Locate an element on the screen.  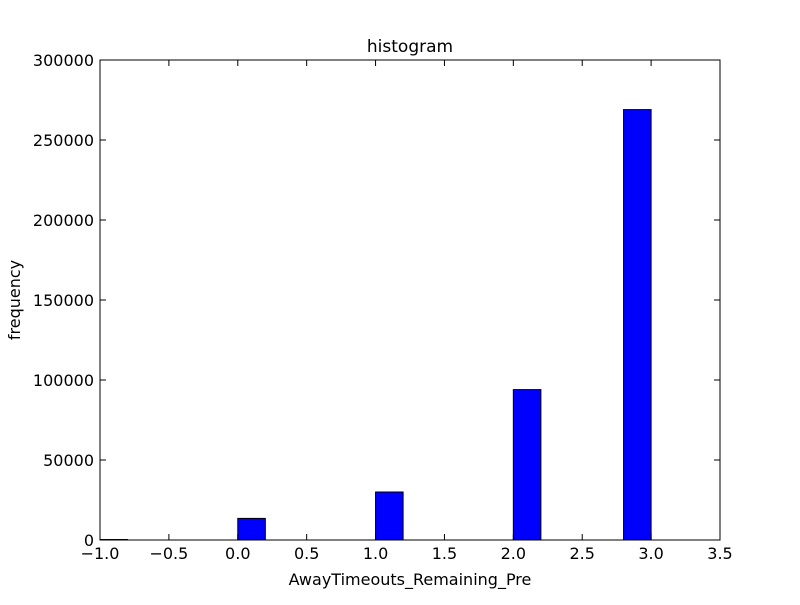
x-tick-label: 2.0 is located at coordinates (513, 553).